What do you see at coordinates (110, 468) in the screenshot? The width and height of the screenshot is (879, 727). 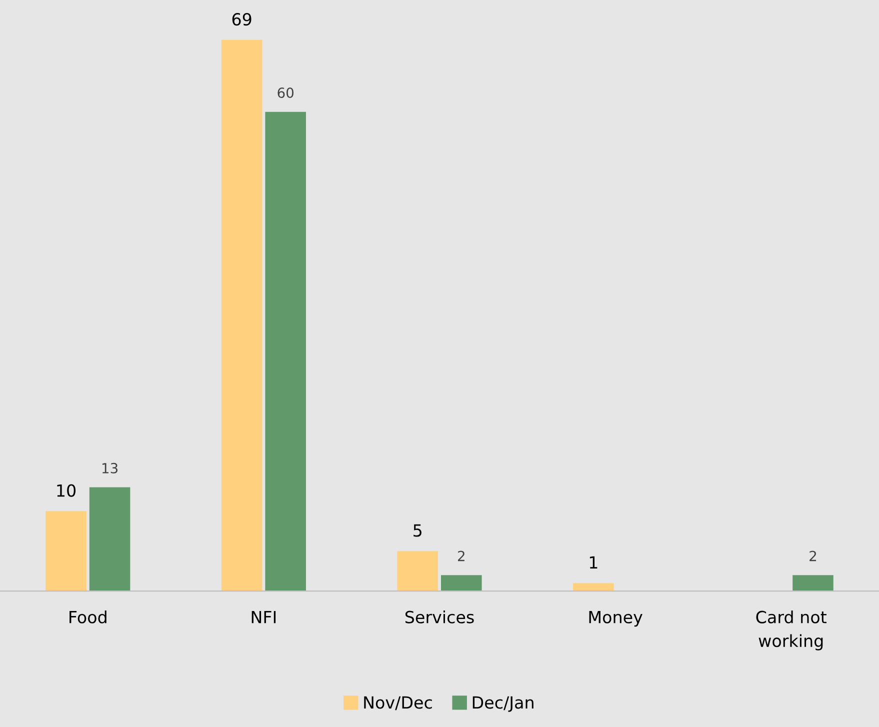 I see `data-label: 13` at bounding box center [110, 468].